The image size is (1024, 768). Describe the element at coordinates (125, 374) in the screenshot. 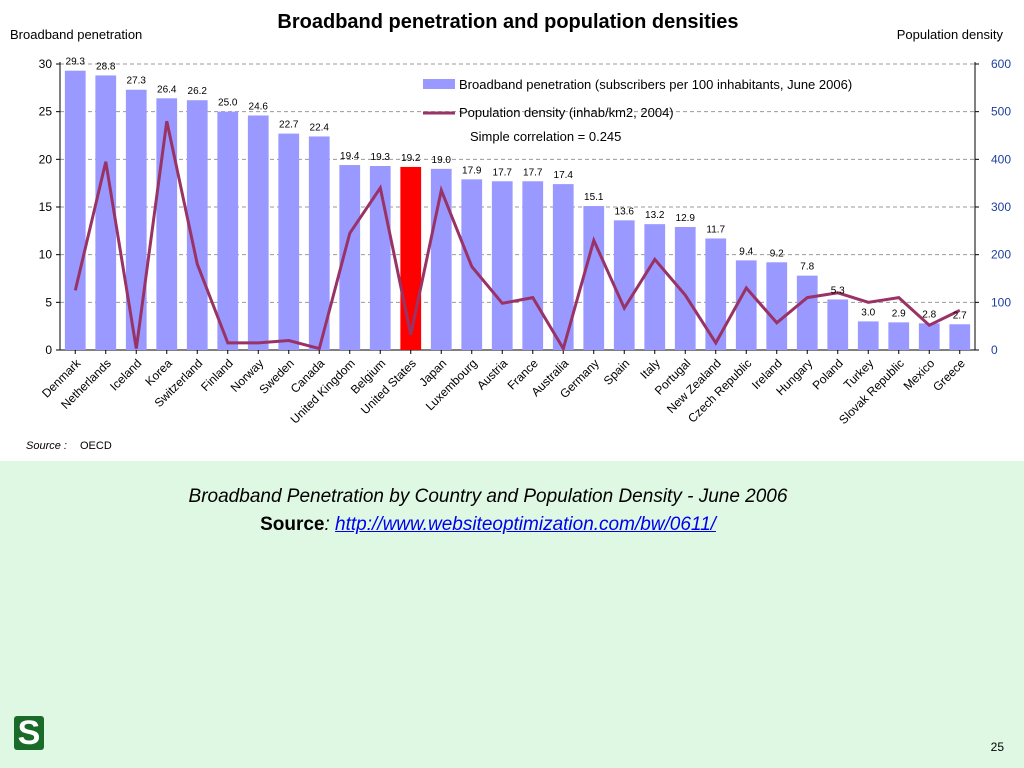

I see `x-tick-label: Iceland` at that location.